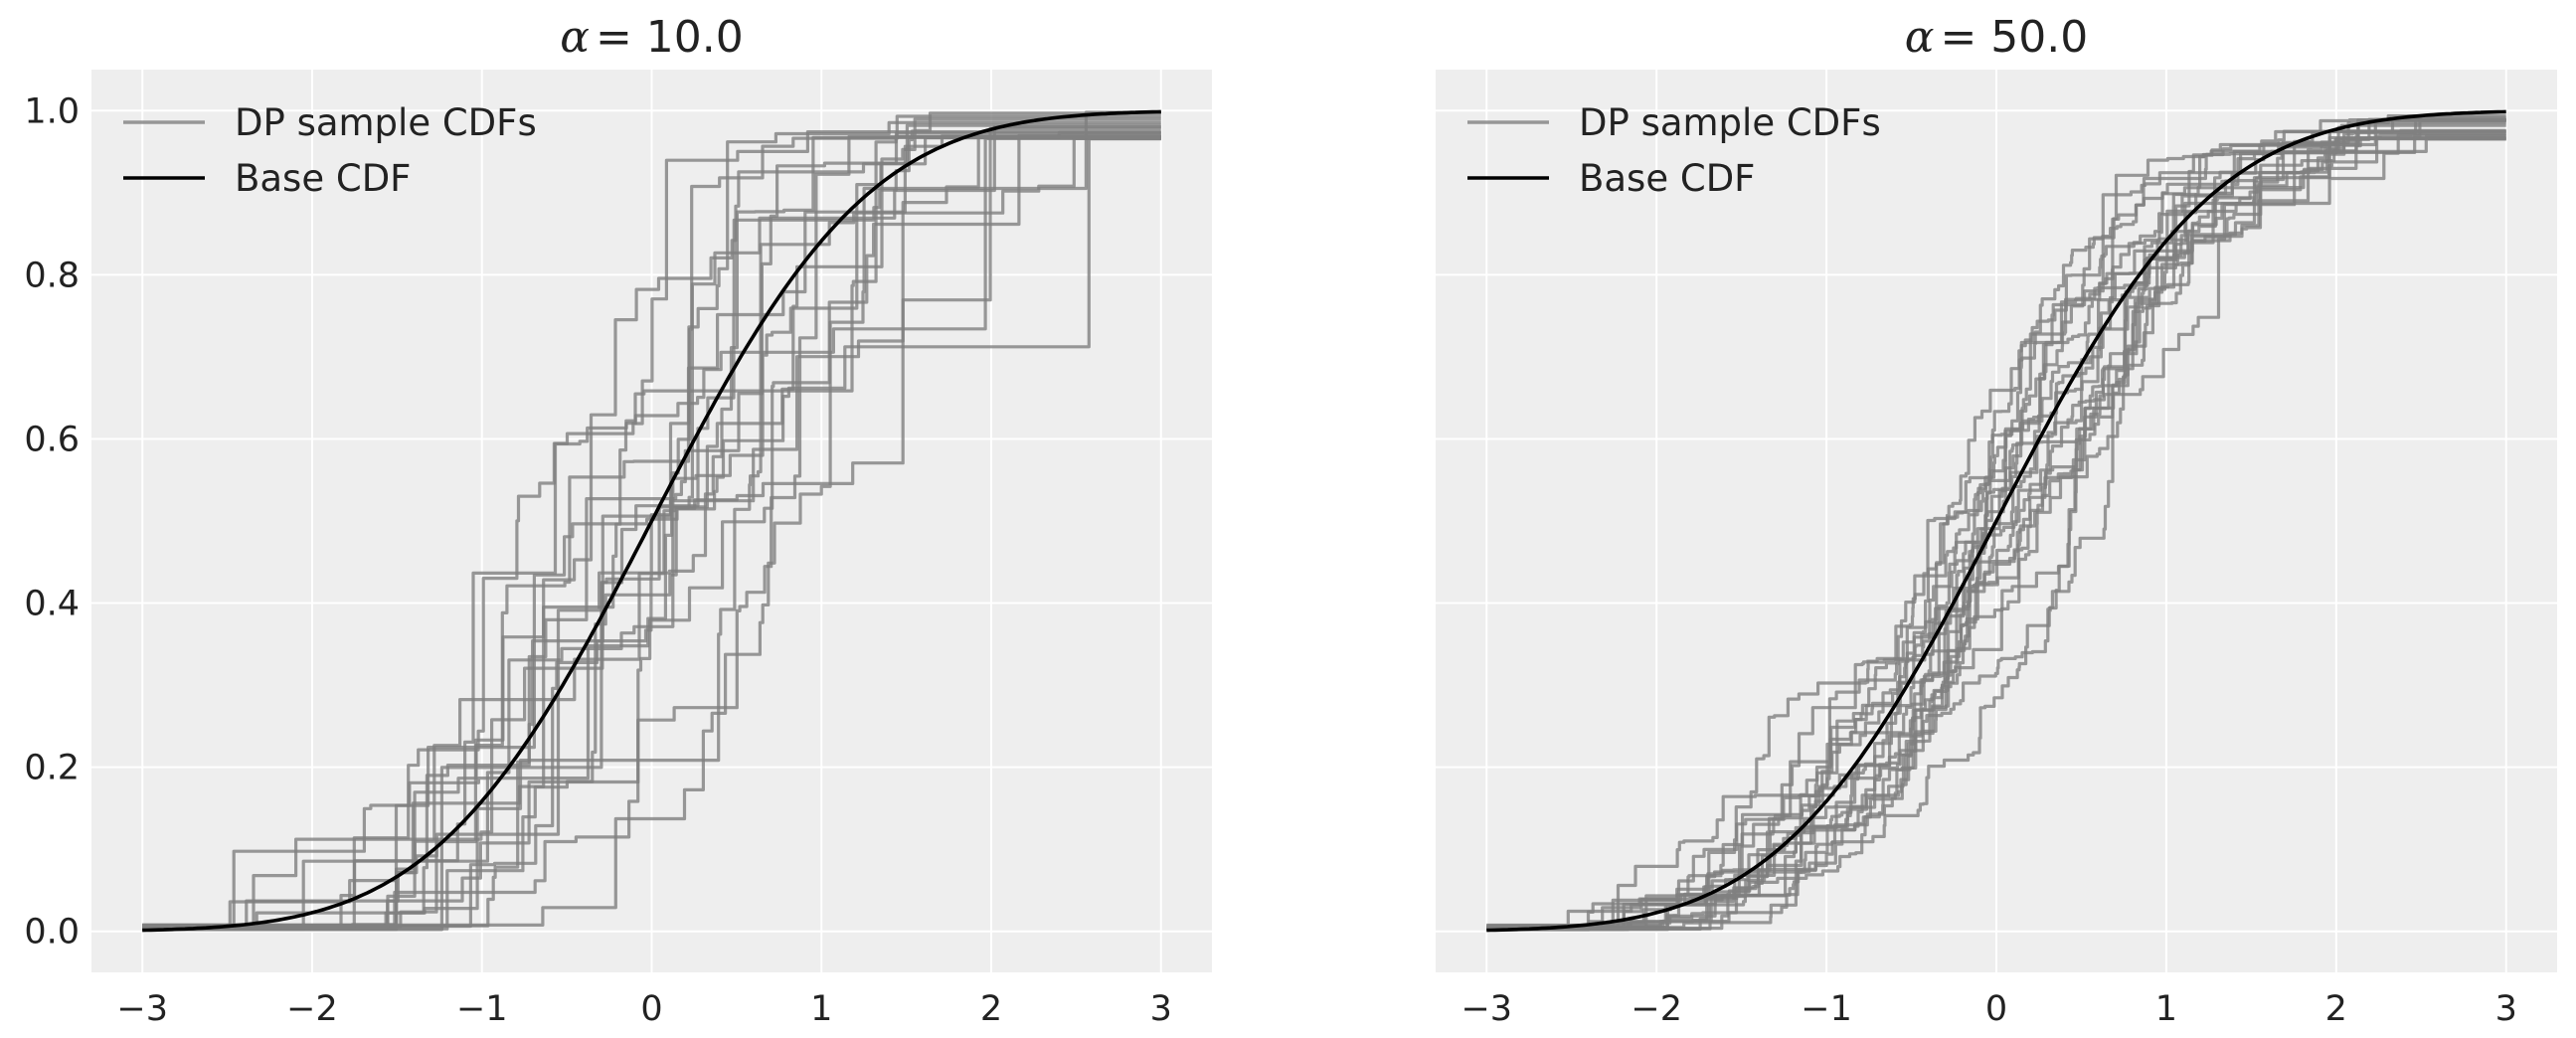 Image resolution: width=2576 pixels, height=1038 pixels. Describe the element at coordinates (52, 439) in the screenshot. I see `y-tick-label: 0.6` at that location.